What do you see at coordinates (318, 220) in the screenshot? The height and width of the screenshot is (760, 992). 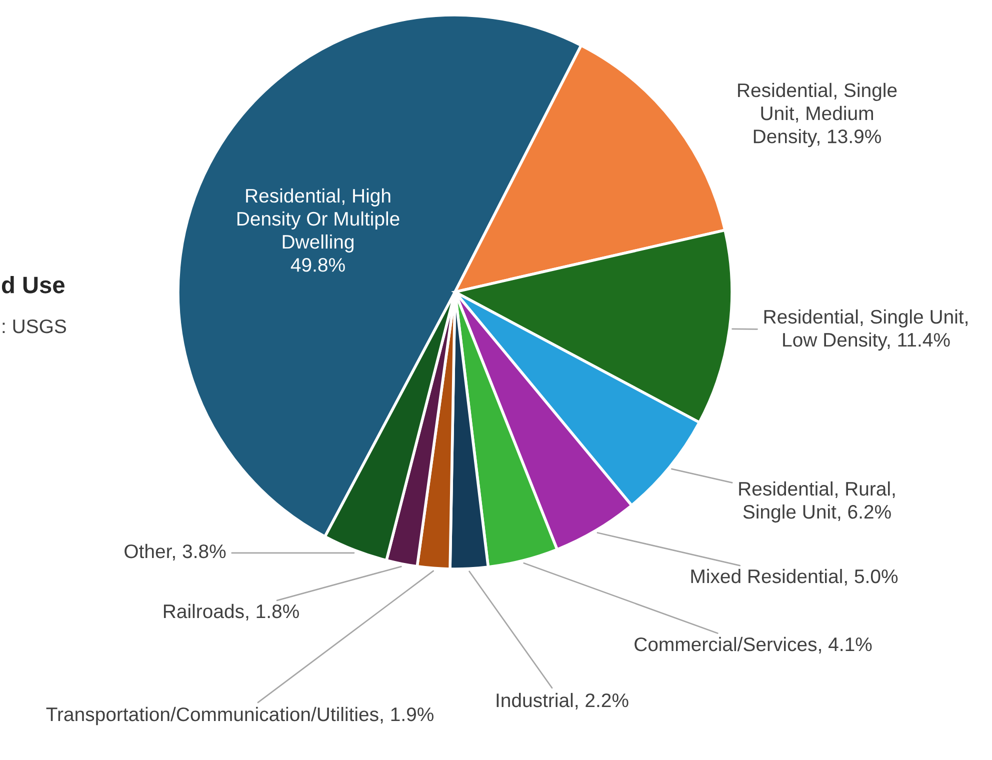 I see `slice-label: Residential, High Density Or Multiple Dwelling` at bounding box center [318, 220].